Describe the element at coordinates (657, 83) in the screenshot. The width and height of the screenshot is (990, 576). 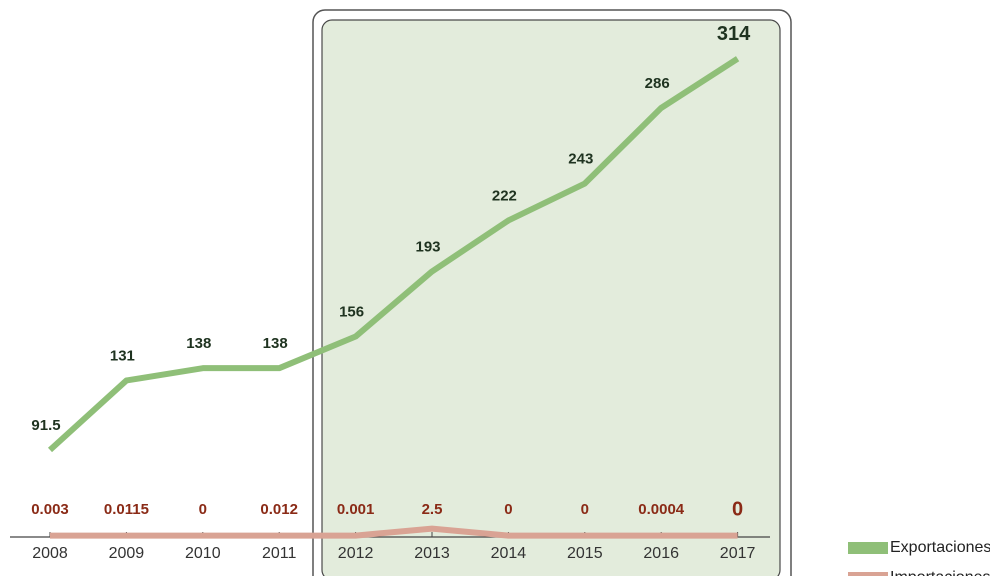
I see `data-label: 286` at that location.